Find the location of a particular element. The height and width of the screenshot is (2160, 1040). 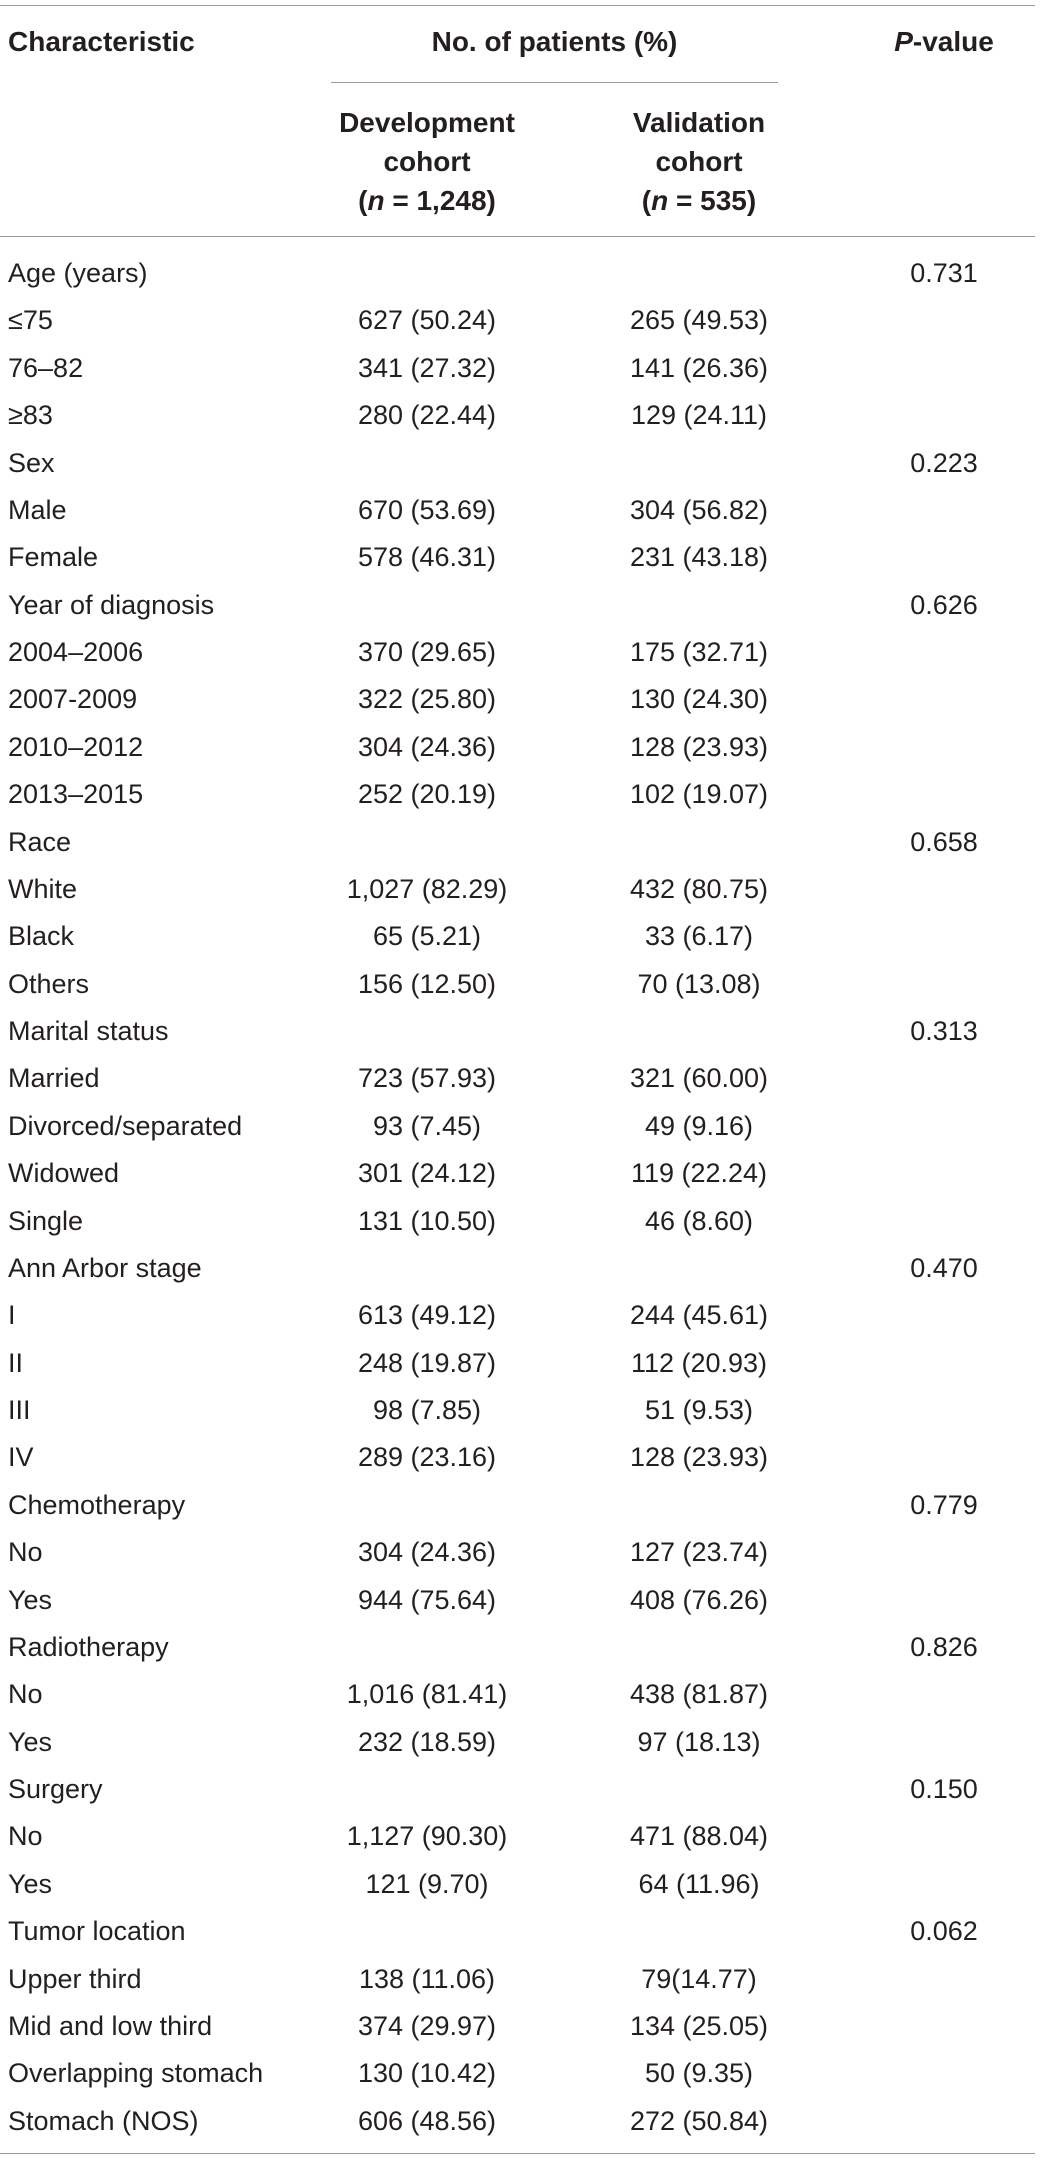

header-dev-n-open: ( is located at coordinates (363, 200).